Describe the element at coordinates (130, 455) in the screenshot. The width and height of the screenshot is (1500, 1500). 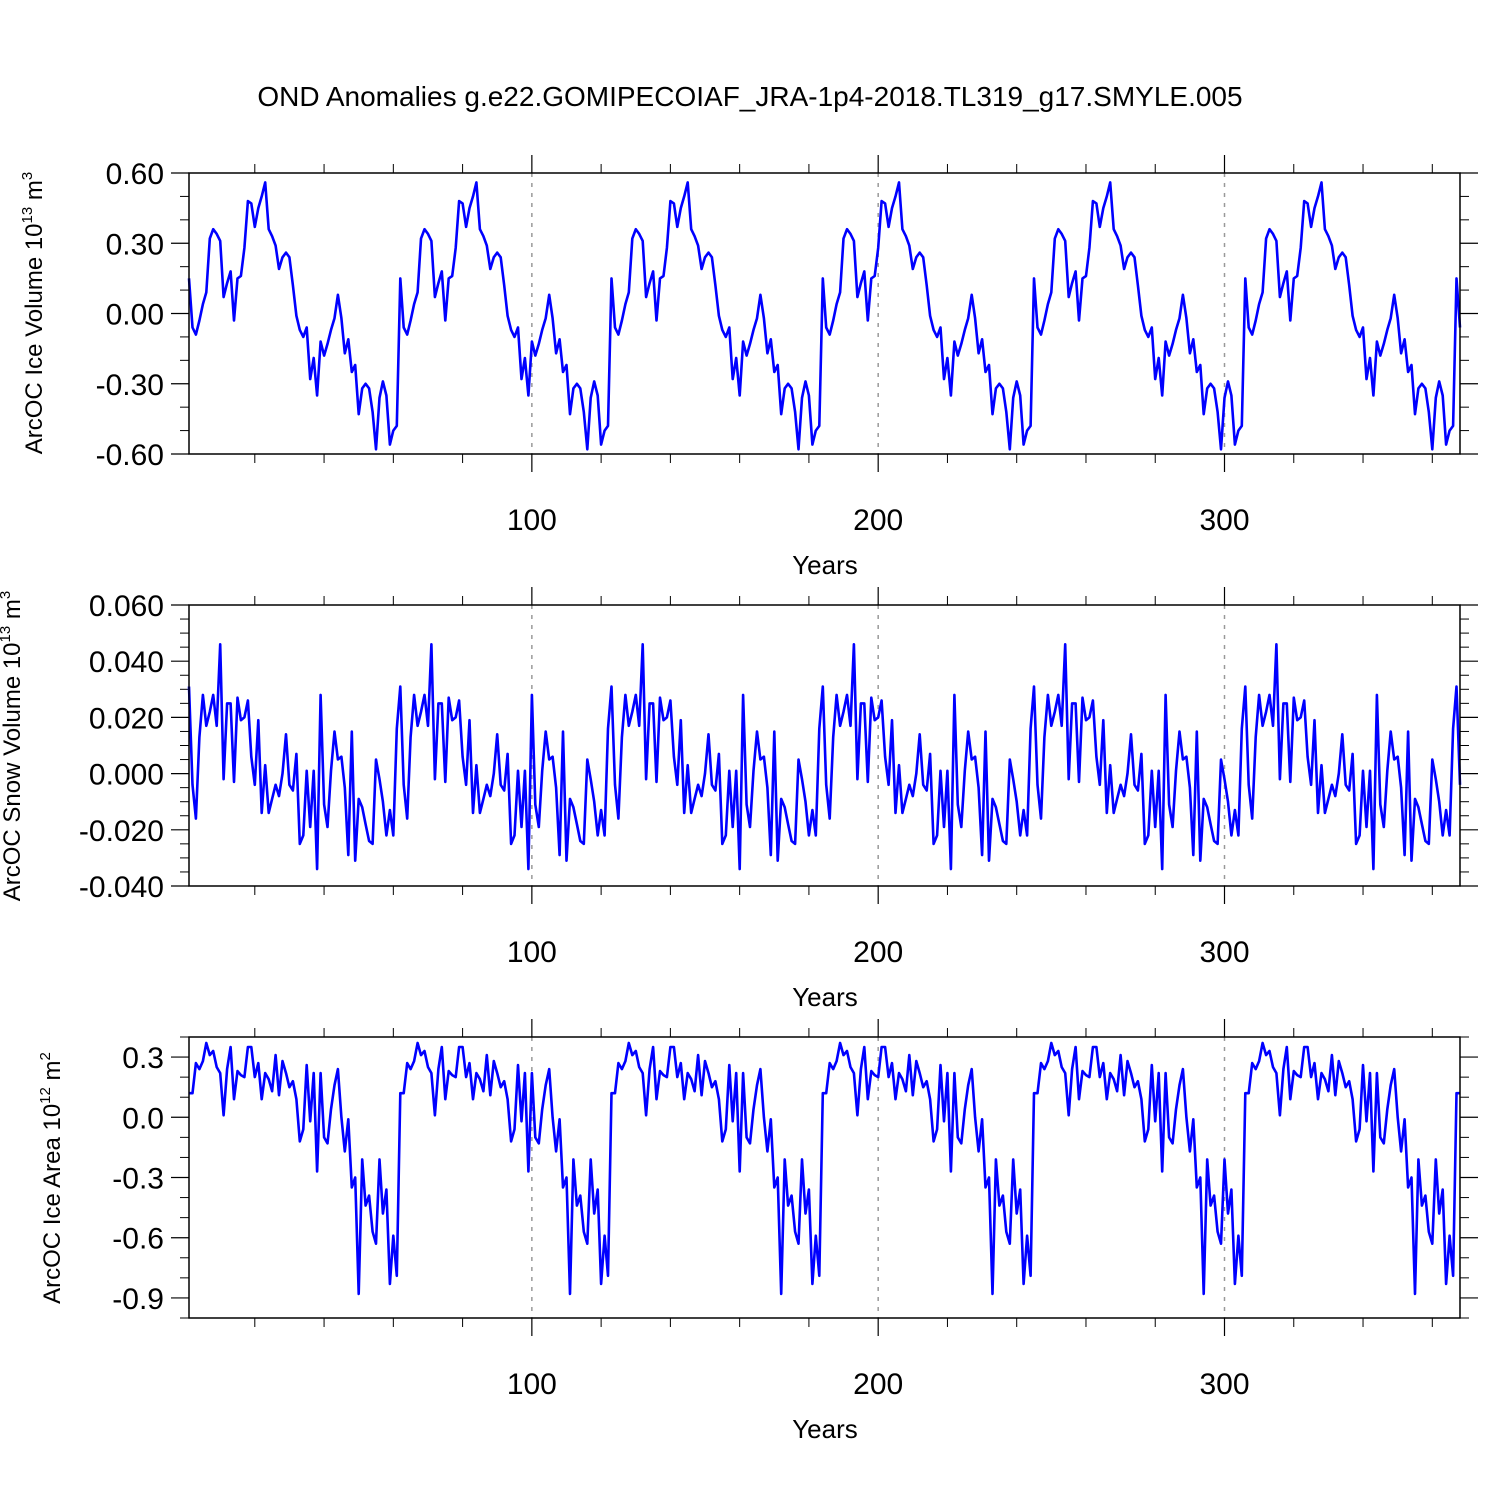
I see `y-tick-label-ice-volume-0: -0.60` at that location.